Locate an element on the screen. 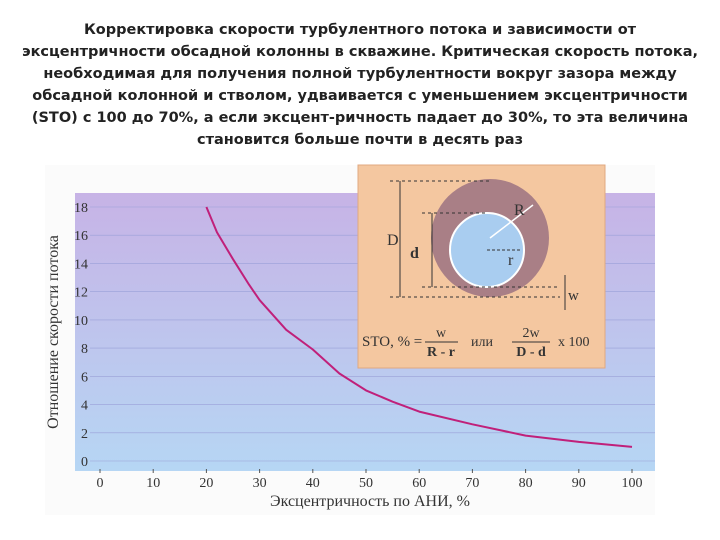  radius-R is located at coordinates (511, 221).